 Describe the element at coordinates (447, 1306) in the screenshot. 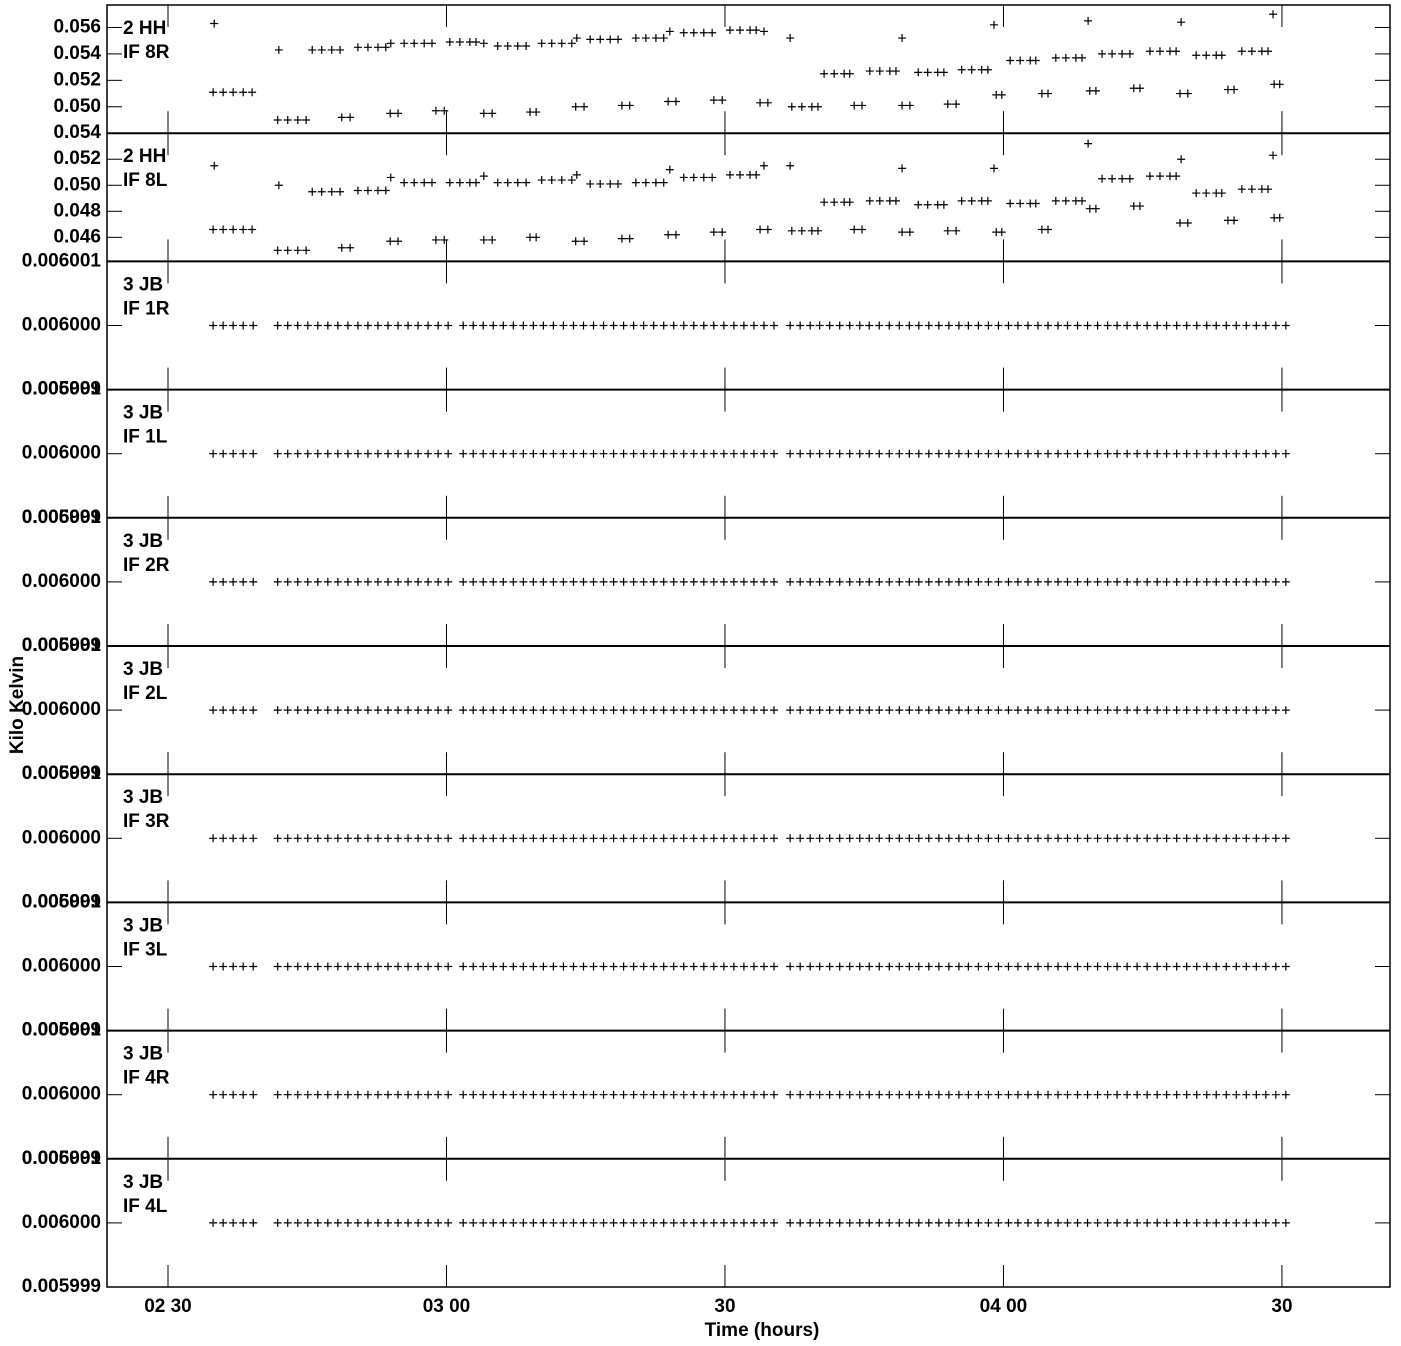

I see `x-tick-label: 03 00` at that location.